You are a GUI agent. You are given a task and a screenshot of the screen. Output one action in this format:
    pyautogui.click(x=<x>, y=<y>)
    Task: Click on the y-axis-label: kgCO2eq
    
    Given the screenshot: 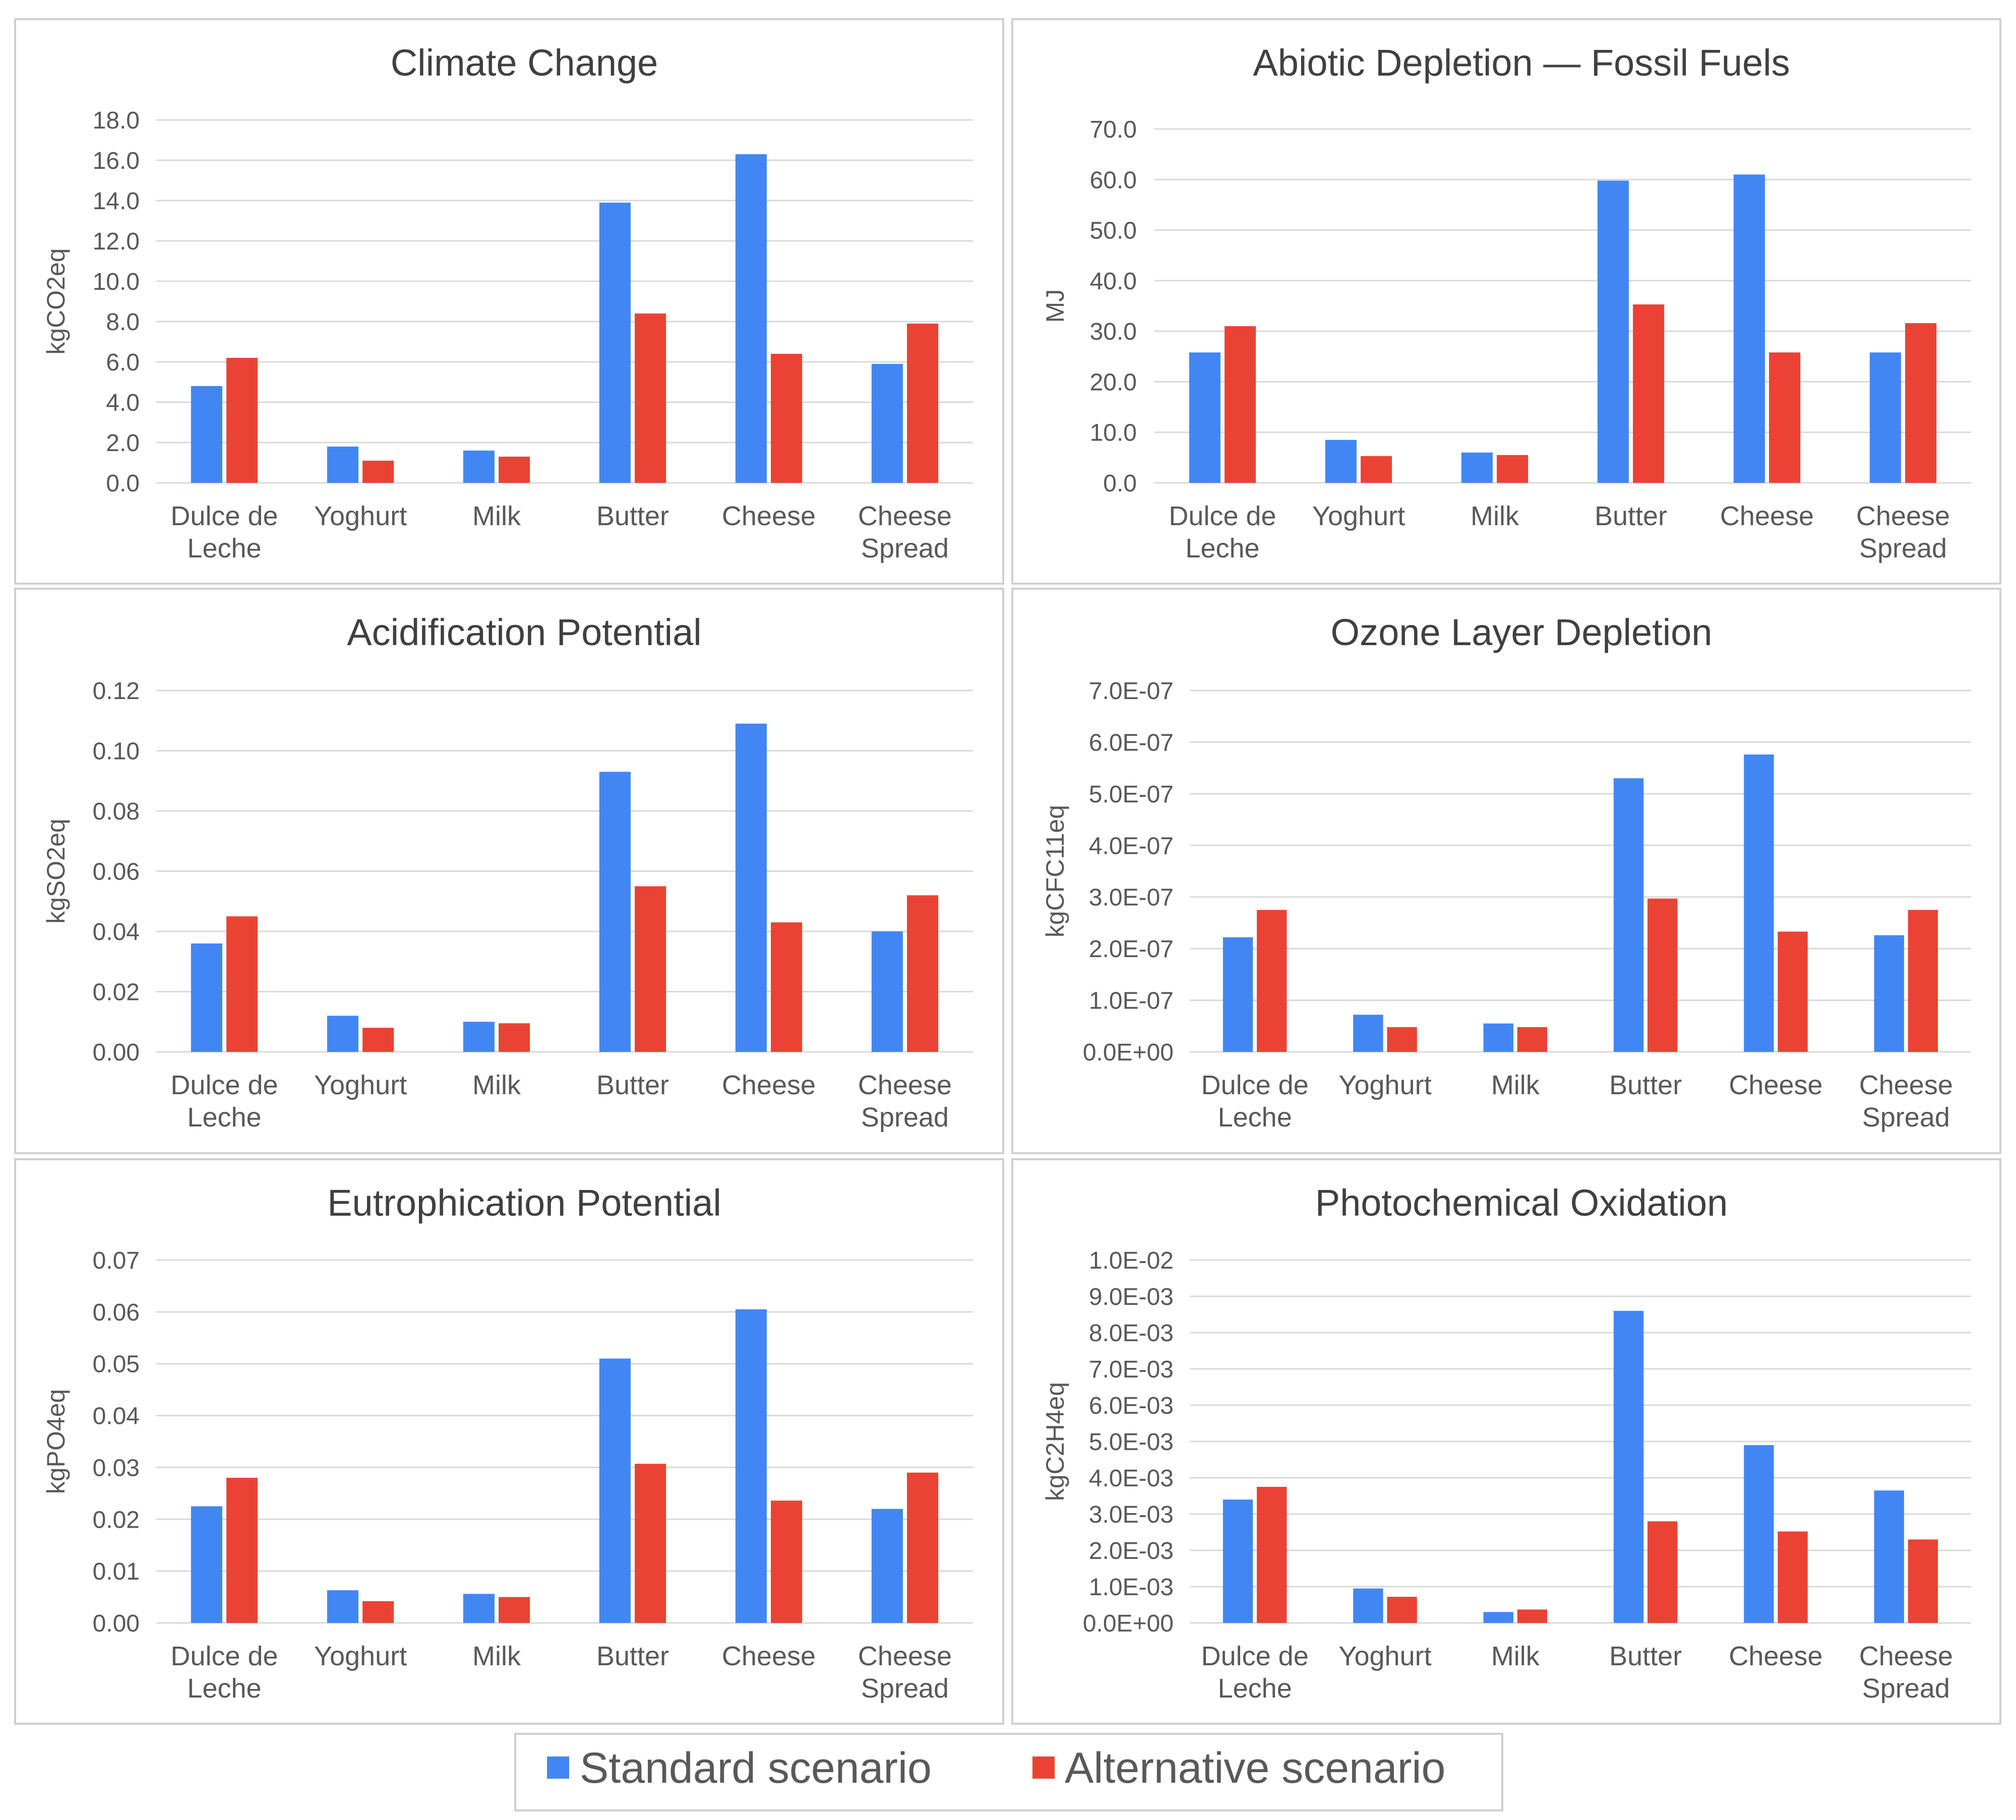 What is the action you would take?
    pyautogui.click(x=56, y=301)
    